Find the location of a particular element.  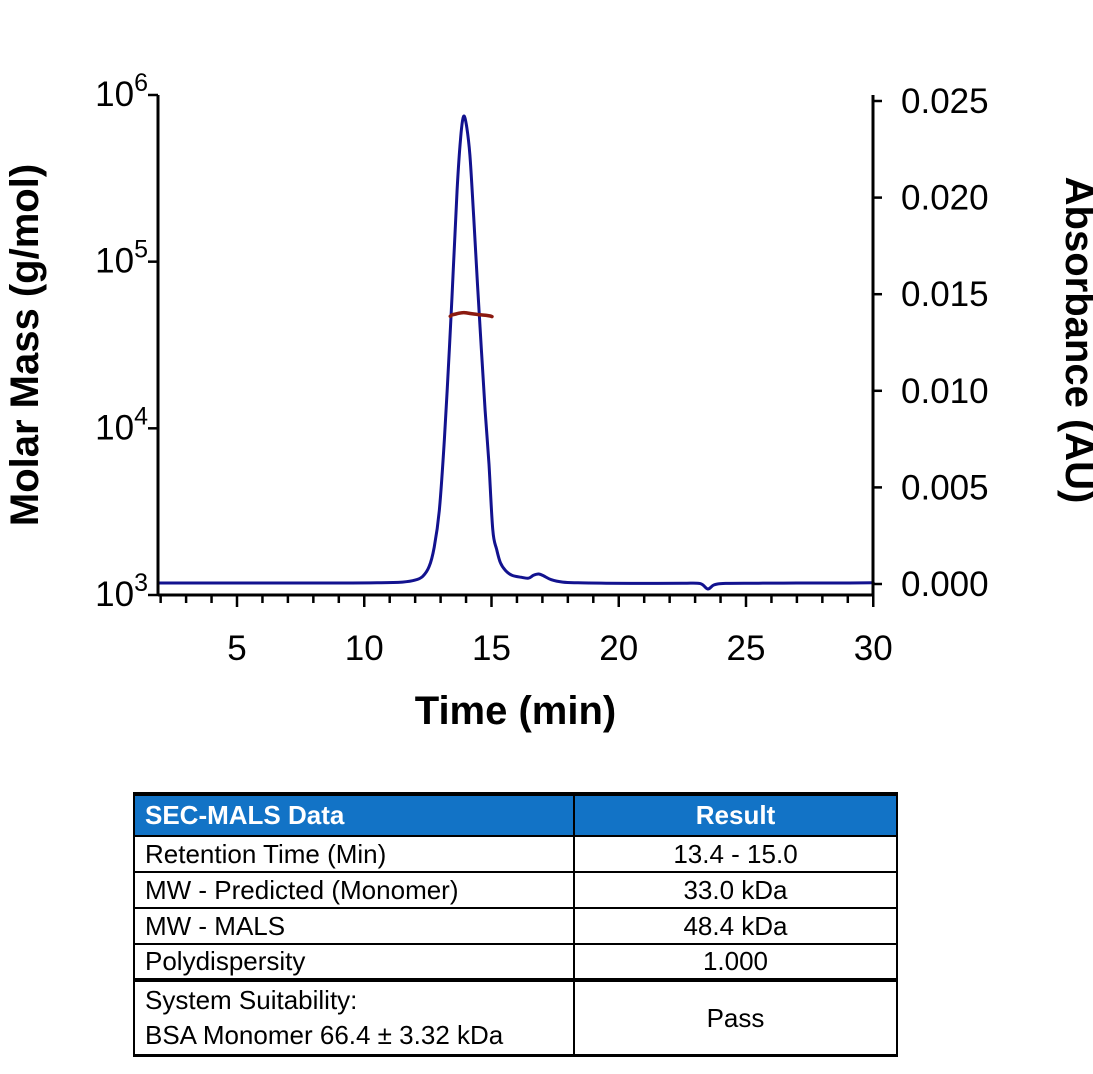

table-row: MW - Predicted (Monomer) 33.0 kDa is located at coordinates (515, 890).